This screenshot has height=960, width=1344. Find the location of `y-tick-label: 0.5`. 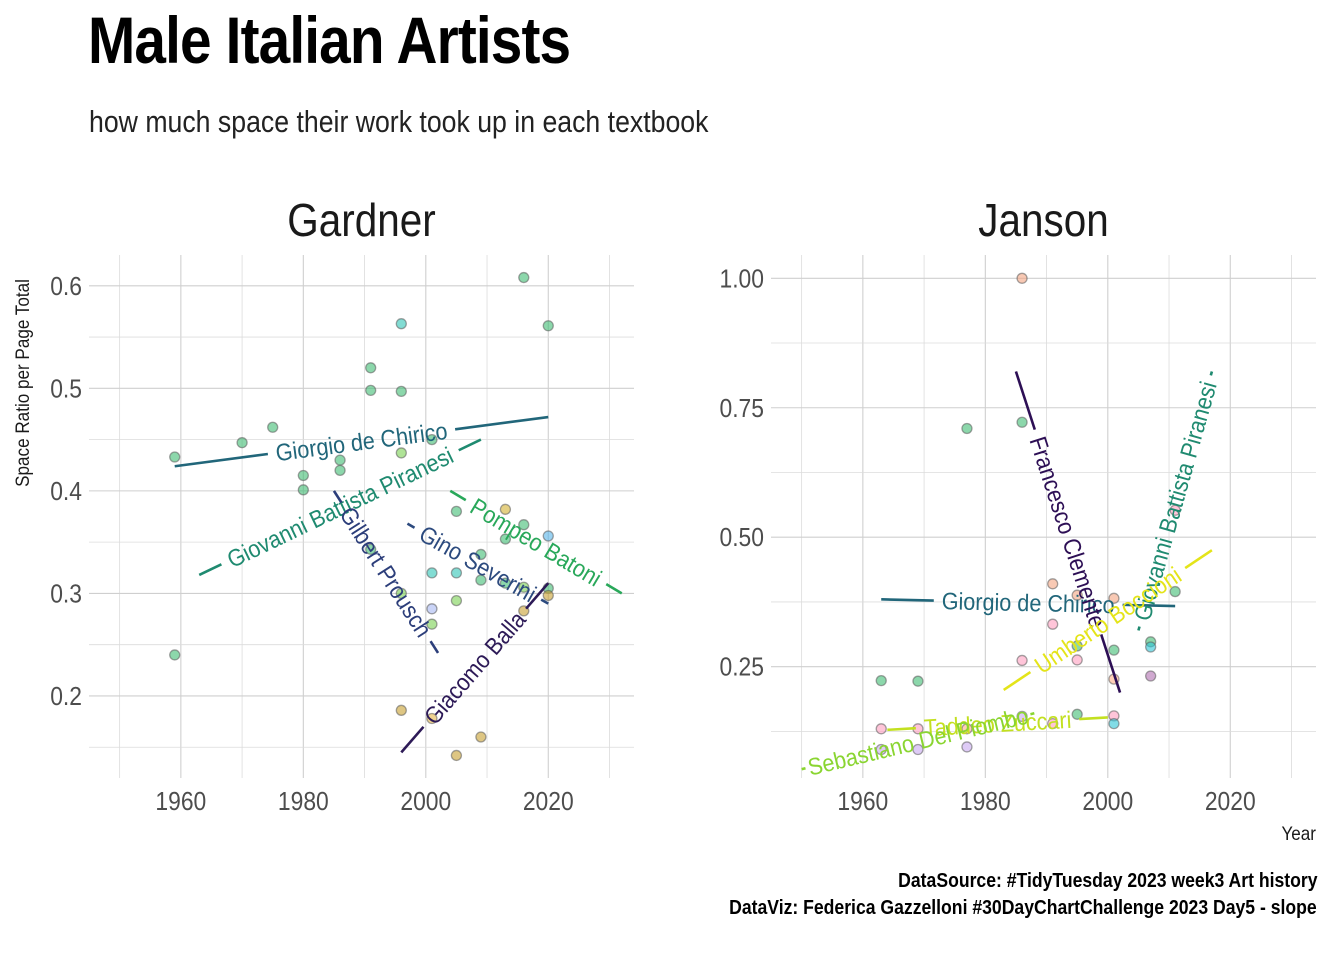

y-tick-label: 0.5 is located at coordinates (66, 389).